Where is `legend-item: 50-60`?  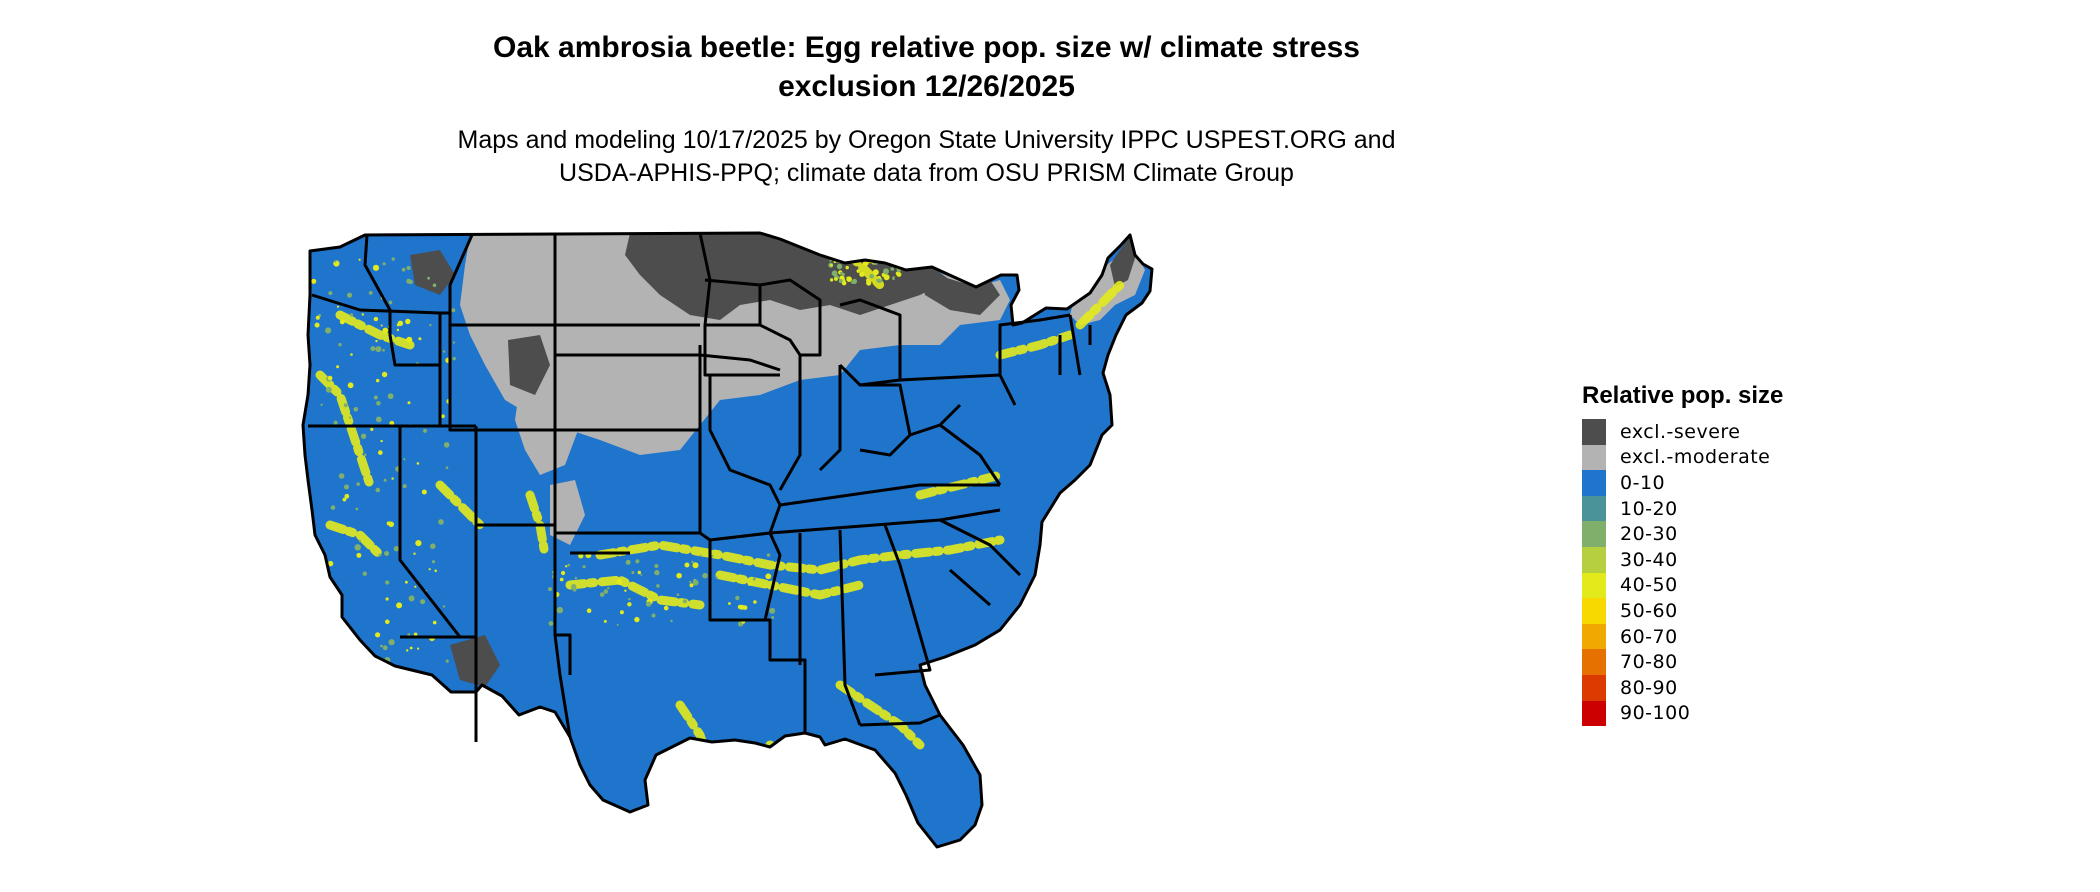 legend-item: 50-60 is located at coordinates (1682, 611).